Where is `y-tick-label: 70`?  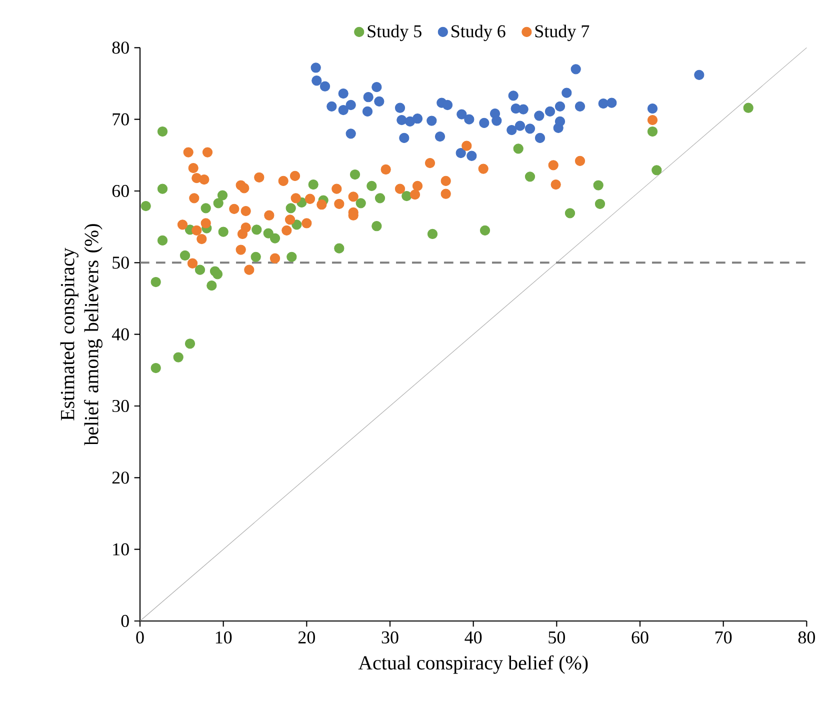 y-tick-label: 70 is located at coordinates (120, 119).